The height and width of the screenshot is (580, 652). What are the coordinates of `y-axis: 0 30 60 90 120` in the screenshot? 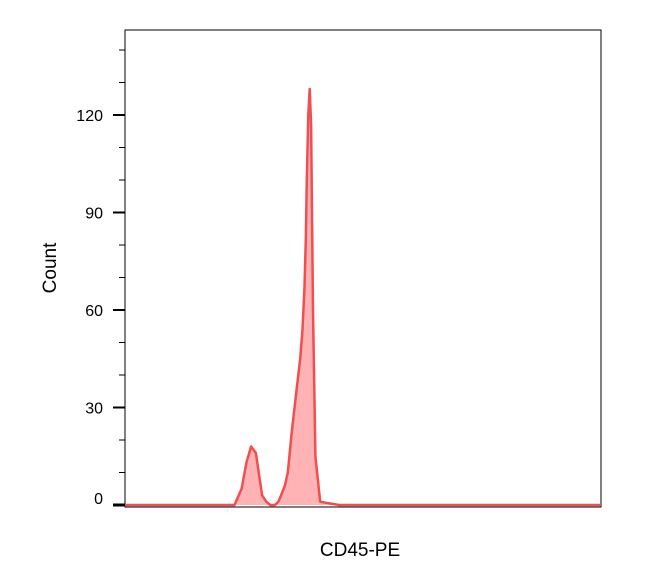 It's located at (100, 278).